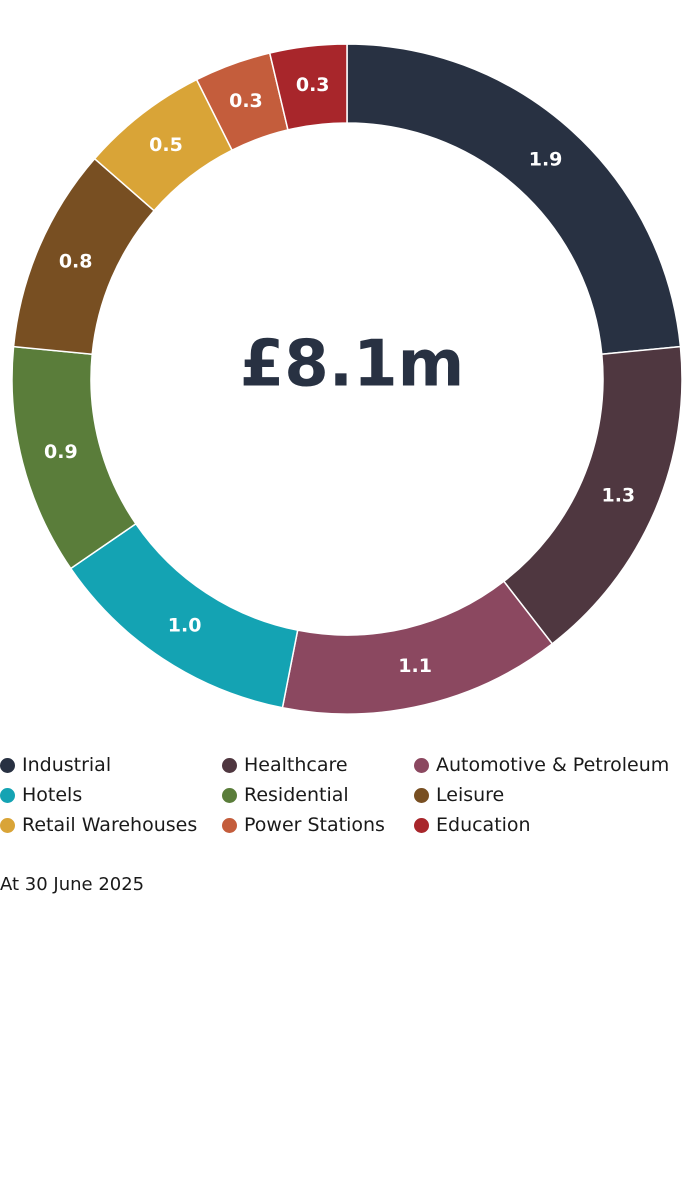 The image size is (693, 1200). What do you see at coordinates (76, 261) in the screenshot?
I see `slice-label-leisure: 0.8` at bounding box center [76, 261].